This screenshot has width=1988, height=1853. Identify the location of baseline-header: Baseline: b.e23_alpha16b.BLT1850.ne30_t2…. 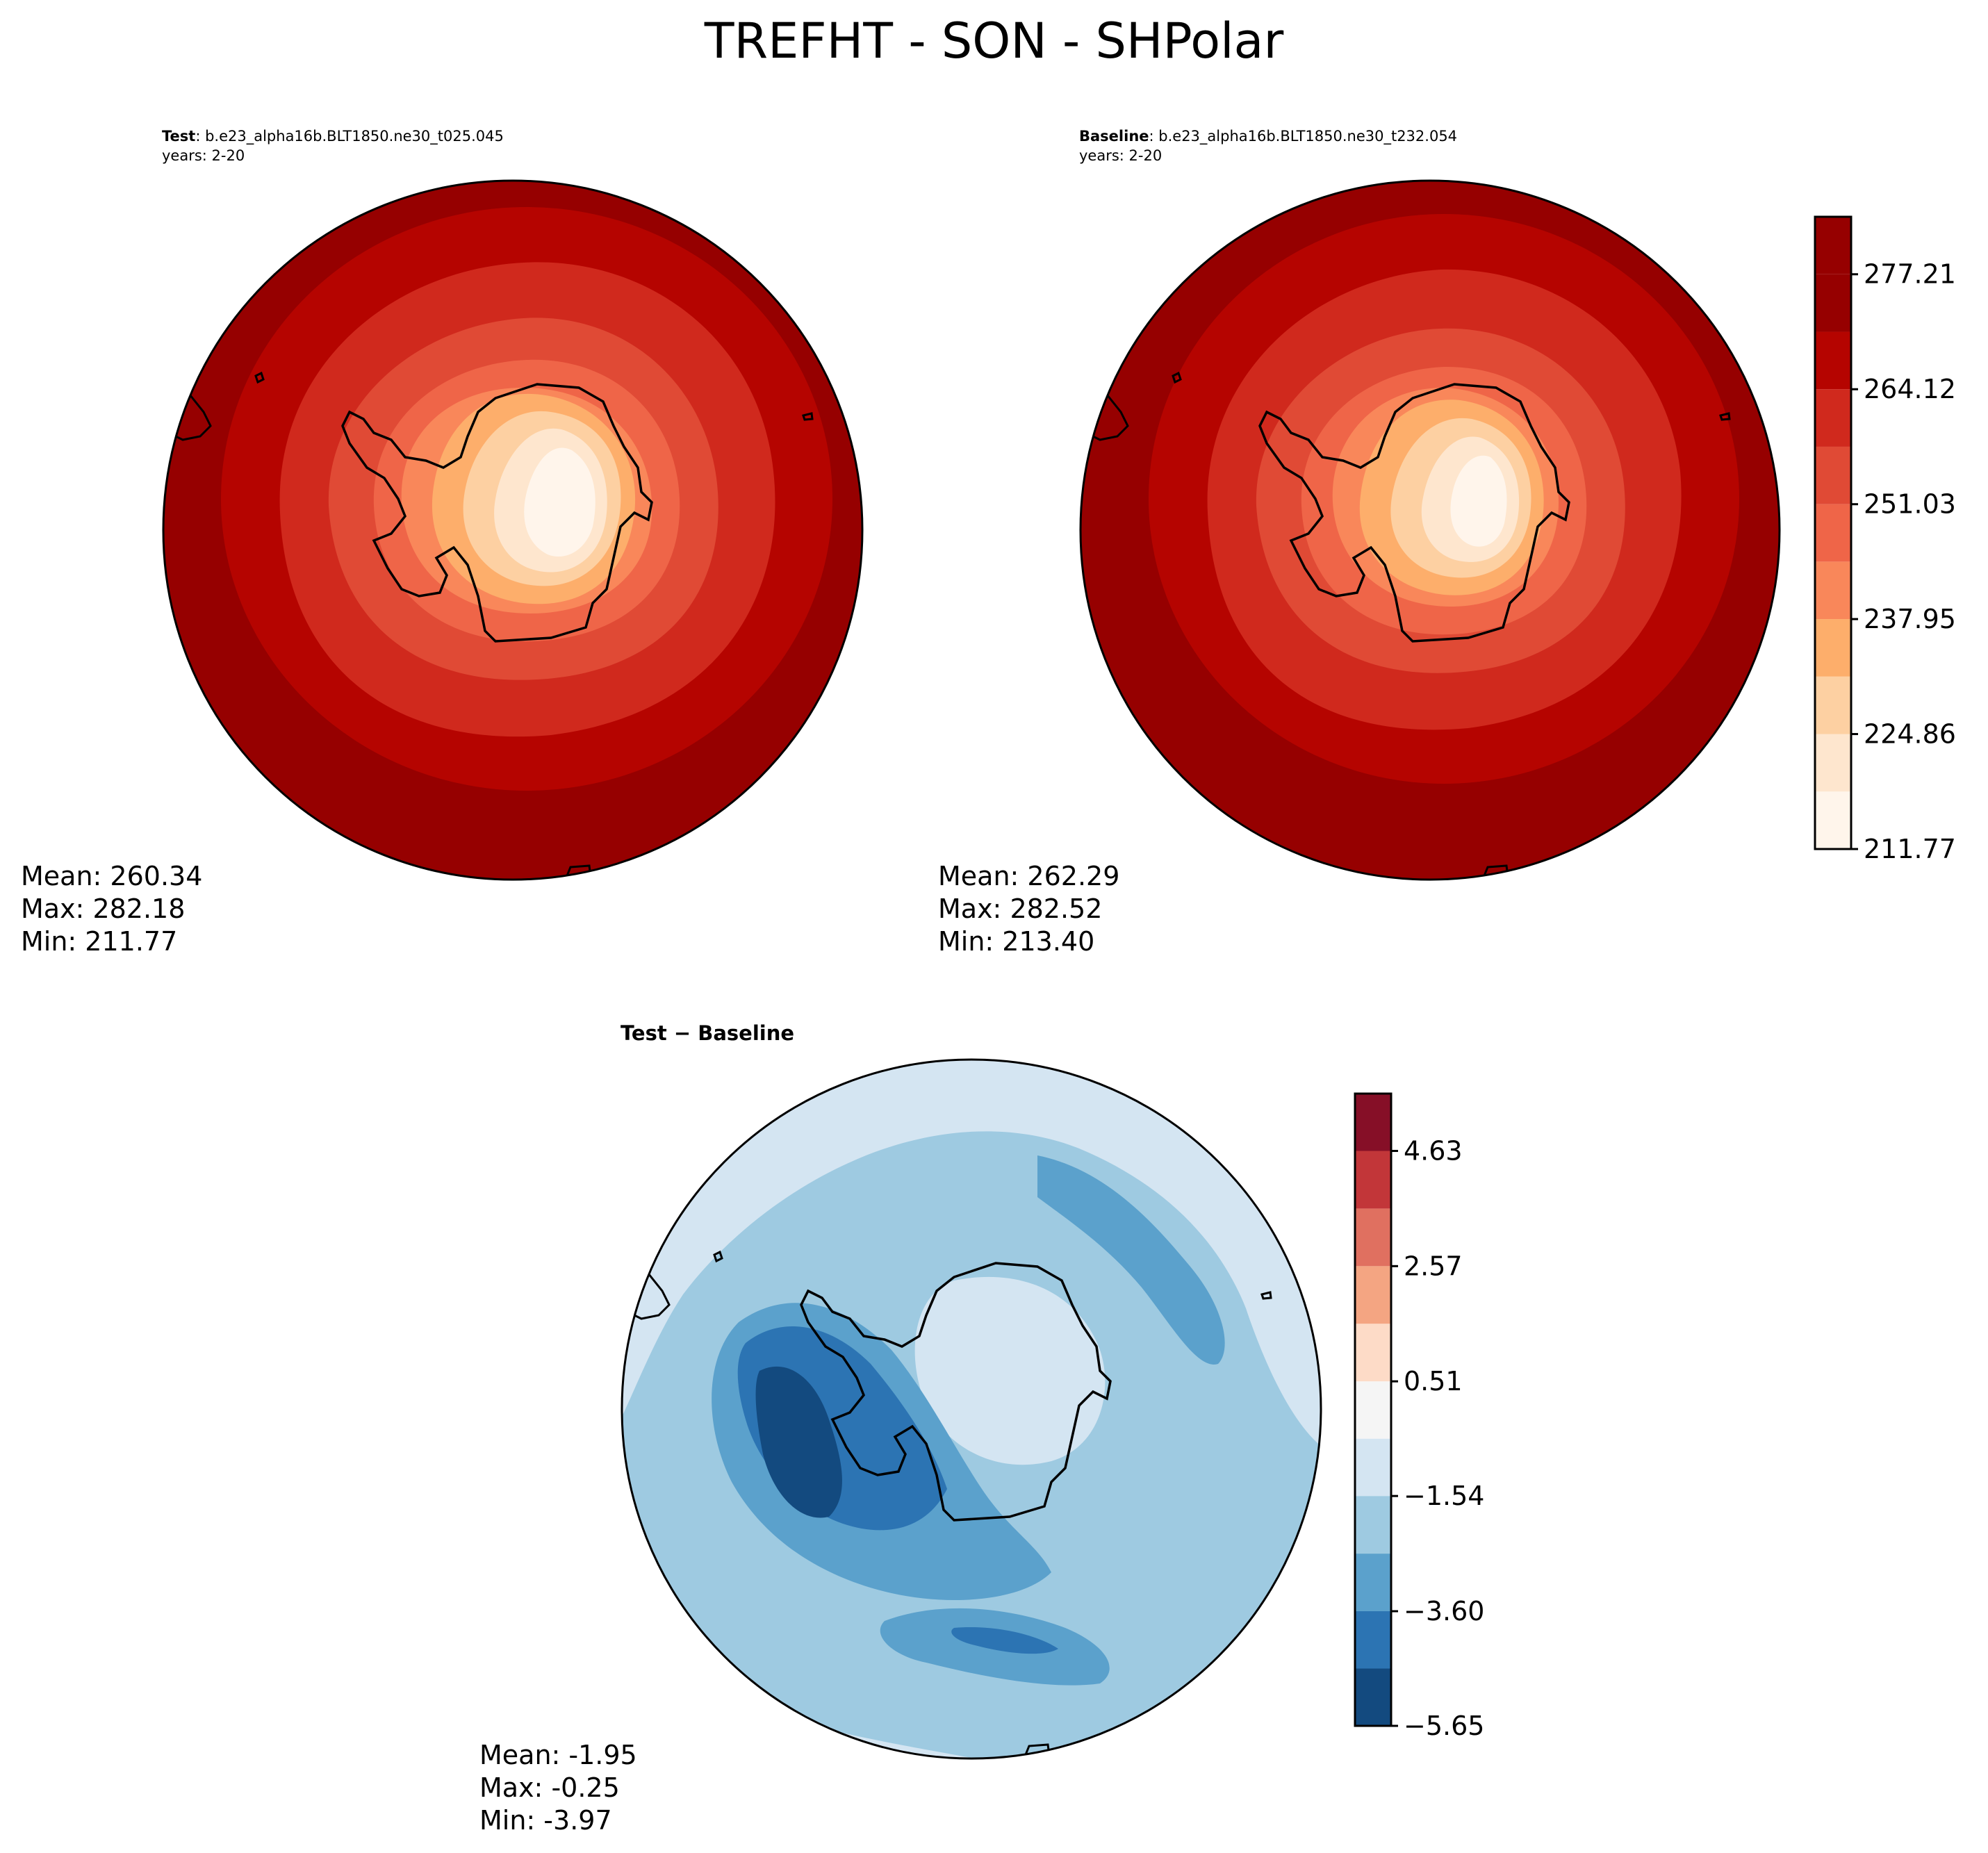
(1268, 145).